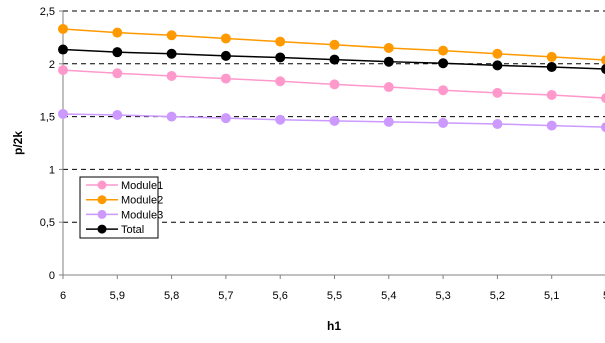 The image size is (605, 343). I want to click on x-axis-title: h1, so click(334, 326).